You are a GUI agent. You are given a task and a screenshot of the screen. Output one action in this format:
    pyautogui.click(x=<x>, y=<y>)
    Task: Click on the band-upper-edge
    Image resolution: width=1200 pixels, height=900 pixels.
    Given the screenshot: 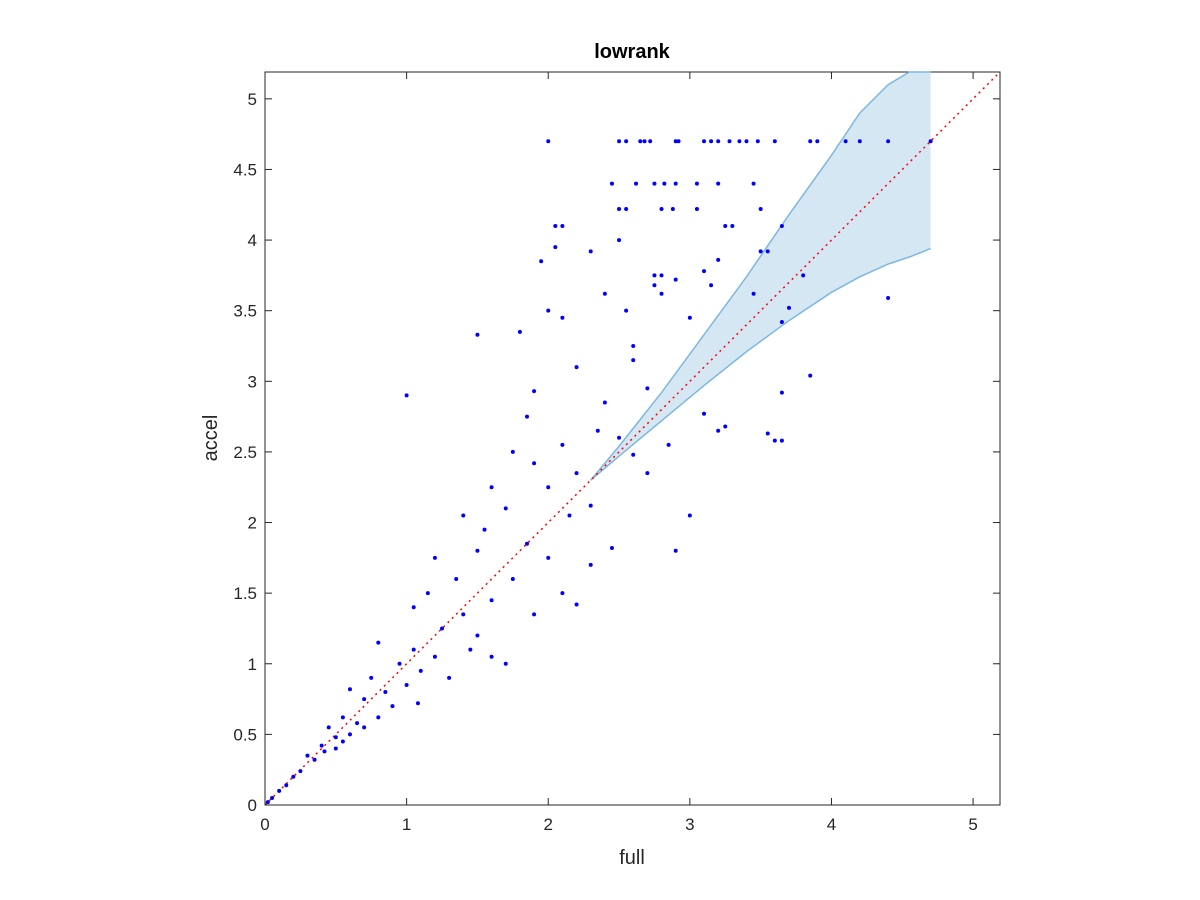 What is the action you would take?
    pyautogui.click(x=760, y=276)
    